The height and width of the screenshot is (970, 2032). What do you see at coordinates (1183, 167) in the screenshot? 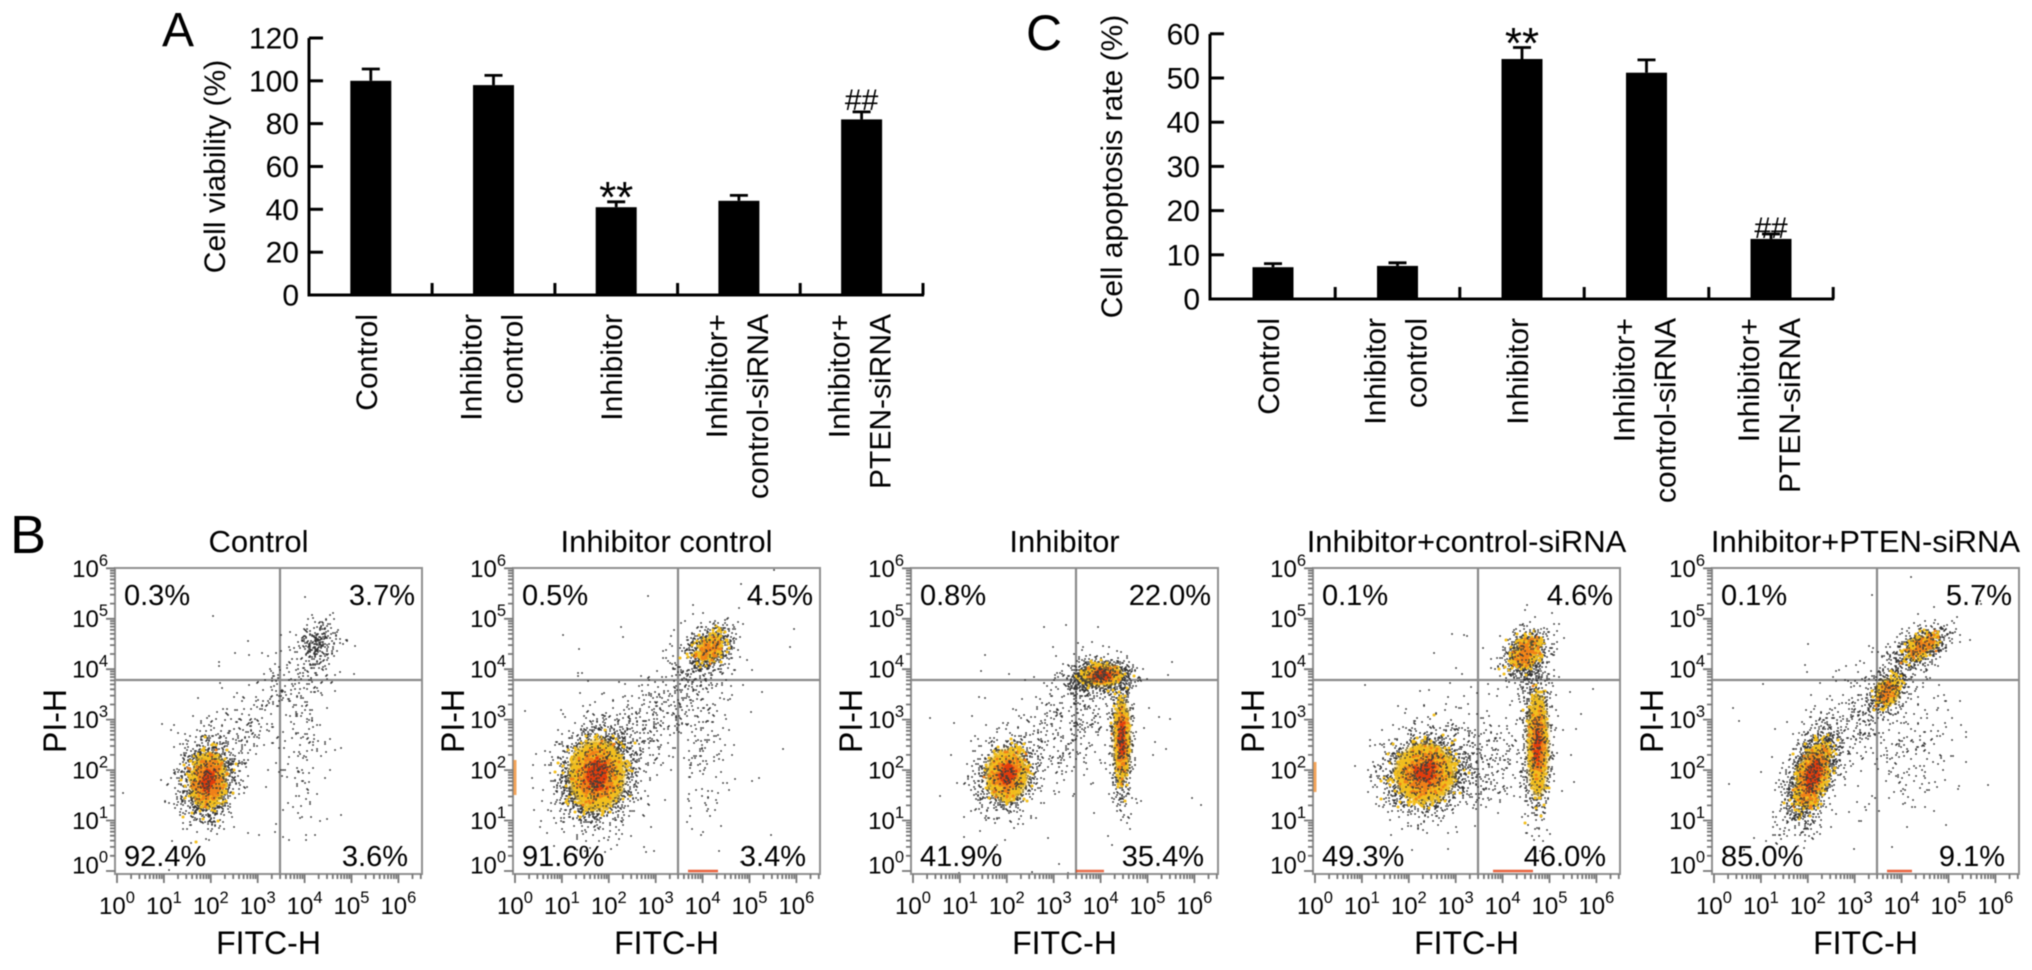
I see `svg-text: 30` at bounding box center [1183, 167].